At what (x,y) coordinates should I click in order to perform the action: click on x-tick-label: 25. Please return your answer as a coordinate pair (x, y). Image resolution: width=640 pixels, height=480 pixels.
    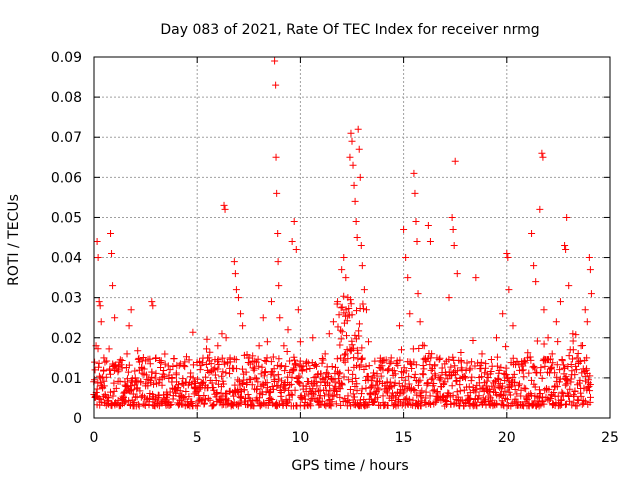
    Looking at the image, I should click on (610, 438).